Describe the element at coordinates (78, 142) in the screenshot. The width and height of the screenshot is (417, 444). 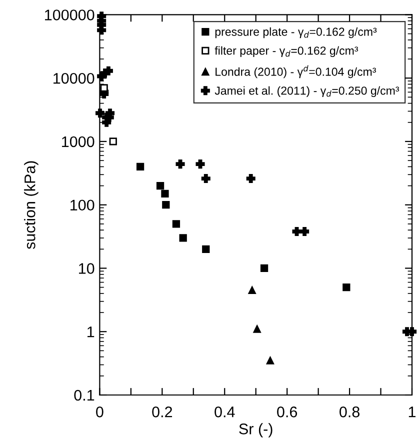
I see `y-tick-label: 1000` at that location.